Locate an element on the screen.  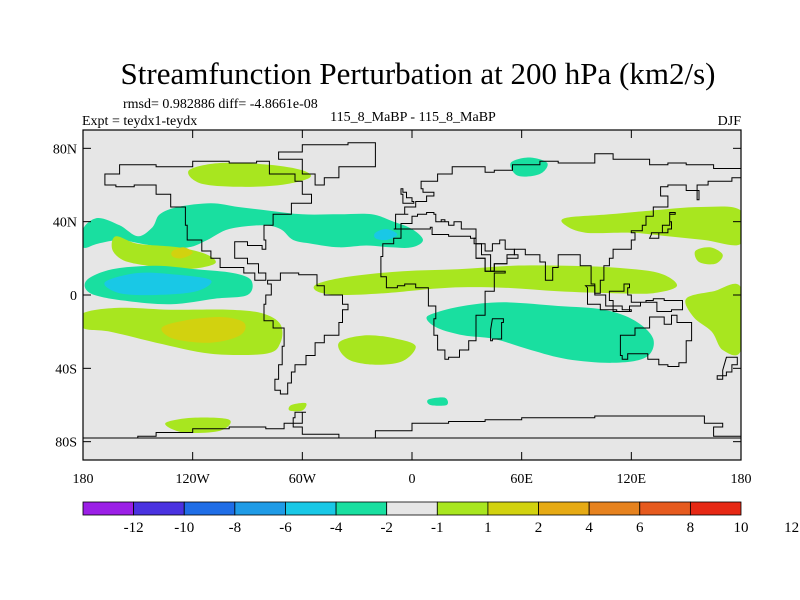
colorbar-label: -1 is located at coordinates (437, 528).